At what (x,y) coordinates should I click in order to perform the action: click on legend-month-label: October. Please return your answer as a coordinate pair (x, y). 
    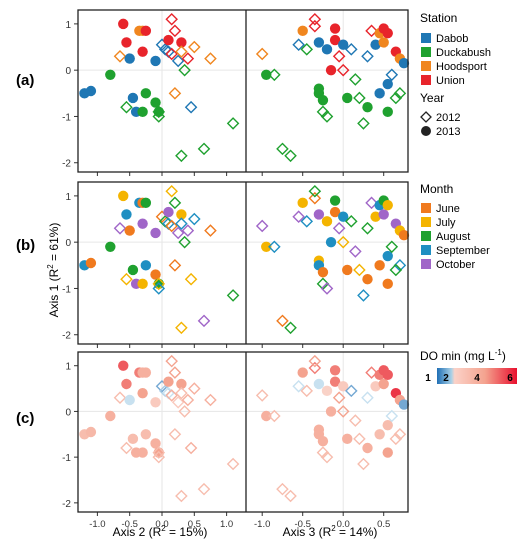
    Looking at the image, I should click on (455, 265).